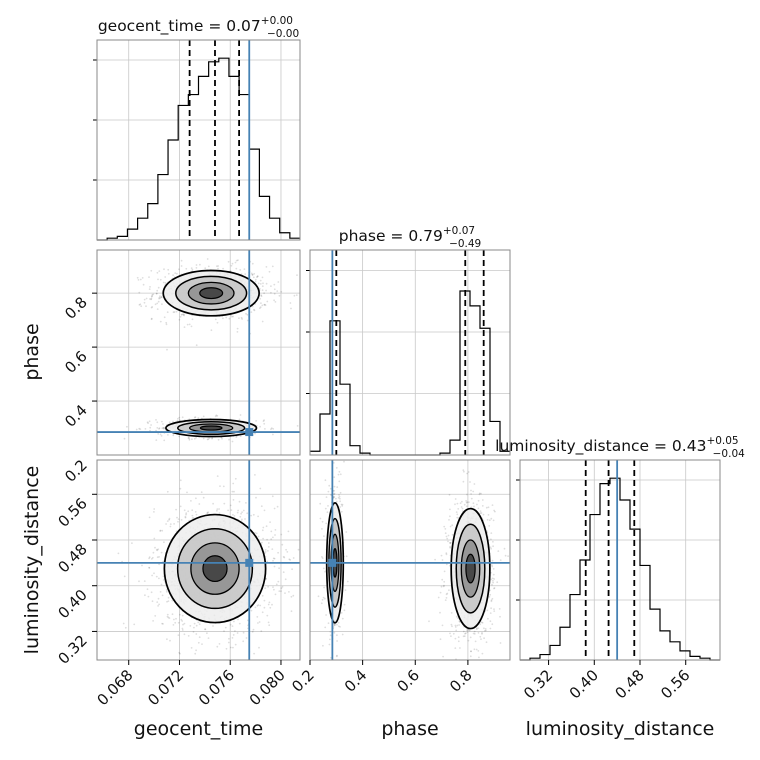 Image resolution: width=760 pixels, height=760 pixels. I want to click on hist-panel-luminosity_distance, so click(618, 560).